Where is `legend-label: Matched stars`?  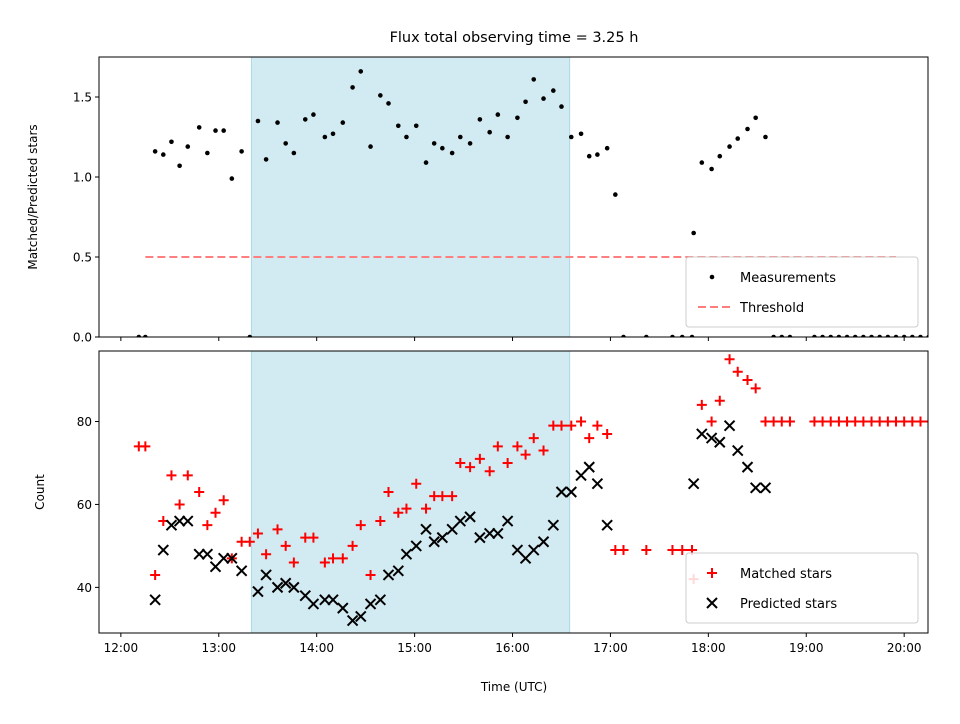
legend-label: Matched stars is located at coordinates (786, 574).